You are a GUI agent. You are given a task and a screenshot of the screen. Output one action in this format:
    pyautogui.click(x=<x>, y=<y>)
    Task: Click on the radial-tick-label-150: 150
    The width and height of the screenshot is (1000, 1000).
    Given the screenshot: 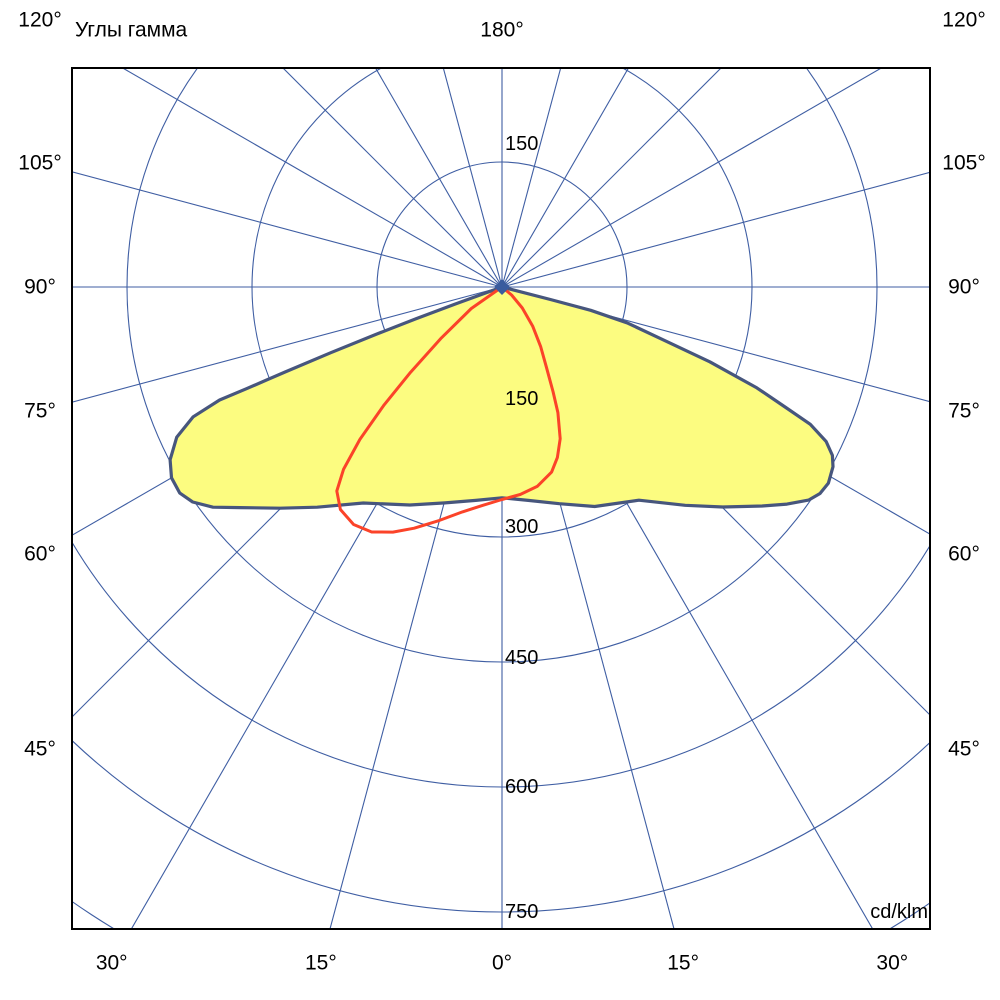 What is the action you would take?
    pyautogui.click(x=522, y=398)
    